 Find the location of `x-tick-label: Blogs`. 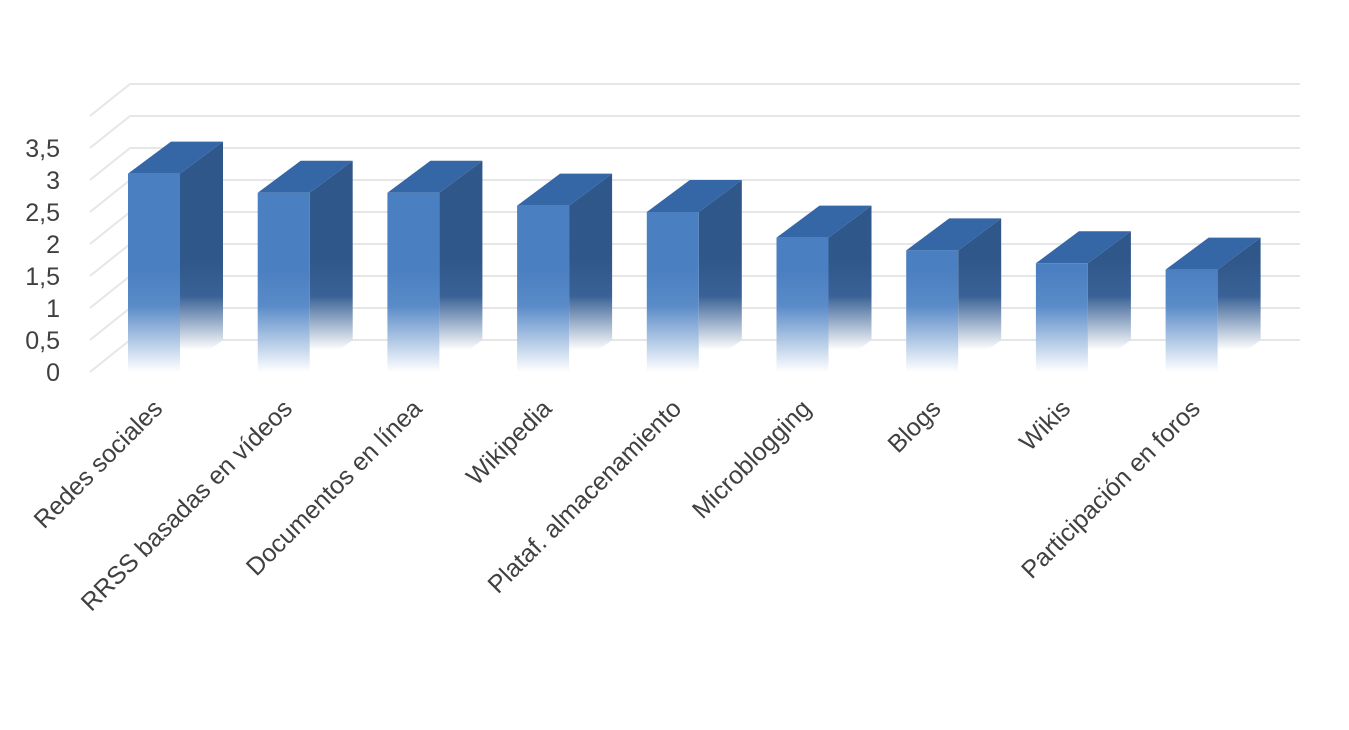

x-tick-label: Blogs is located at coordinates (914, 426).